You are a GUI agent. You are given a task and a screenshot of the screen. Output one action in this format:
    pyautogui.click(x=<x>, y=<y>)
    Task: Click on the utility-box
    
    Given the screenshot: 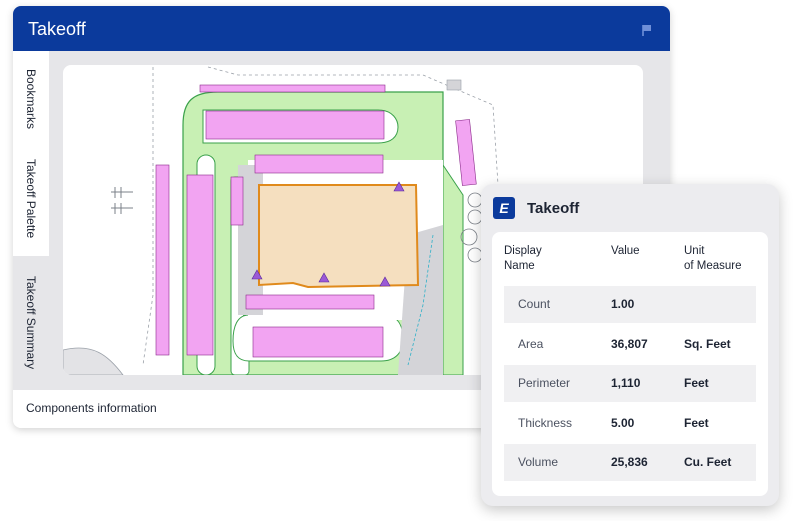 What is the action you would take?
    pyautogui.click(x=454, y=85)
    